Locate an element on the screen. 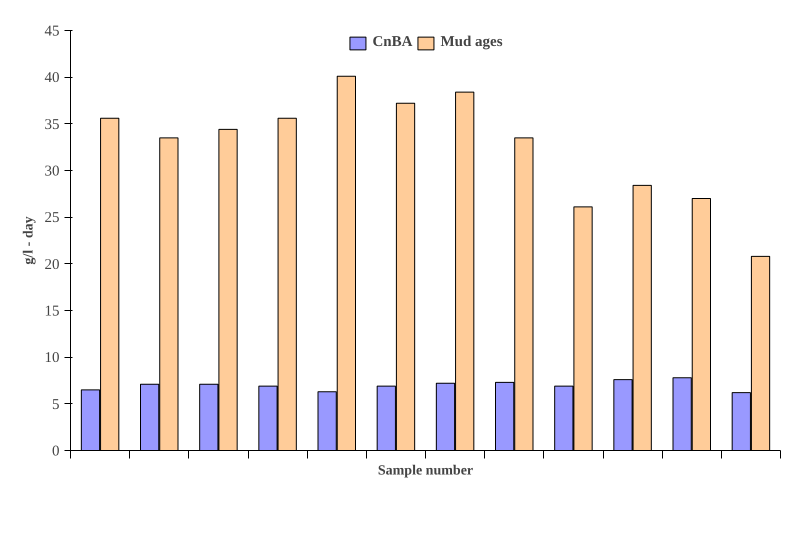 This screenshot has width=804, height=554. y-tick-label: 20 is located at coordinates (52, 264).